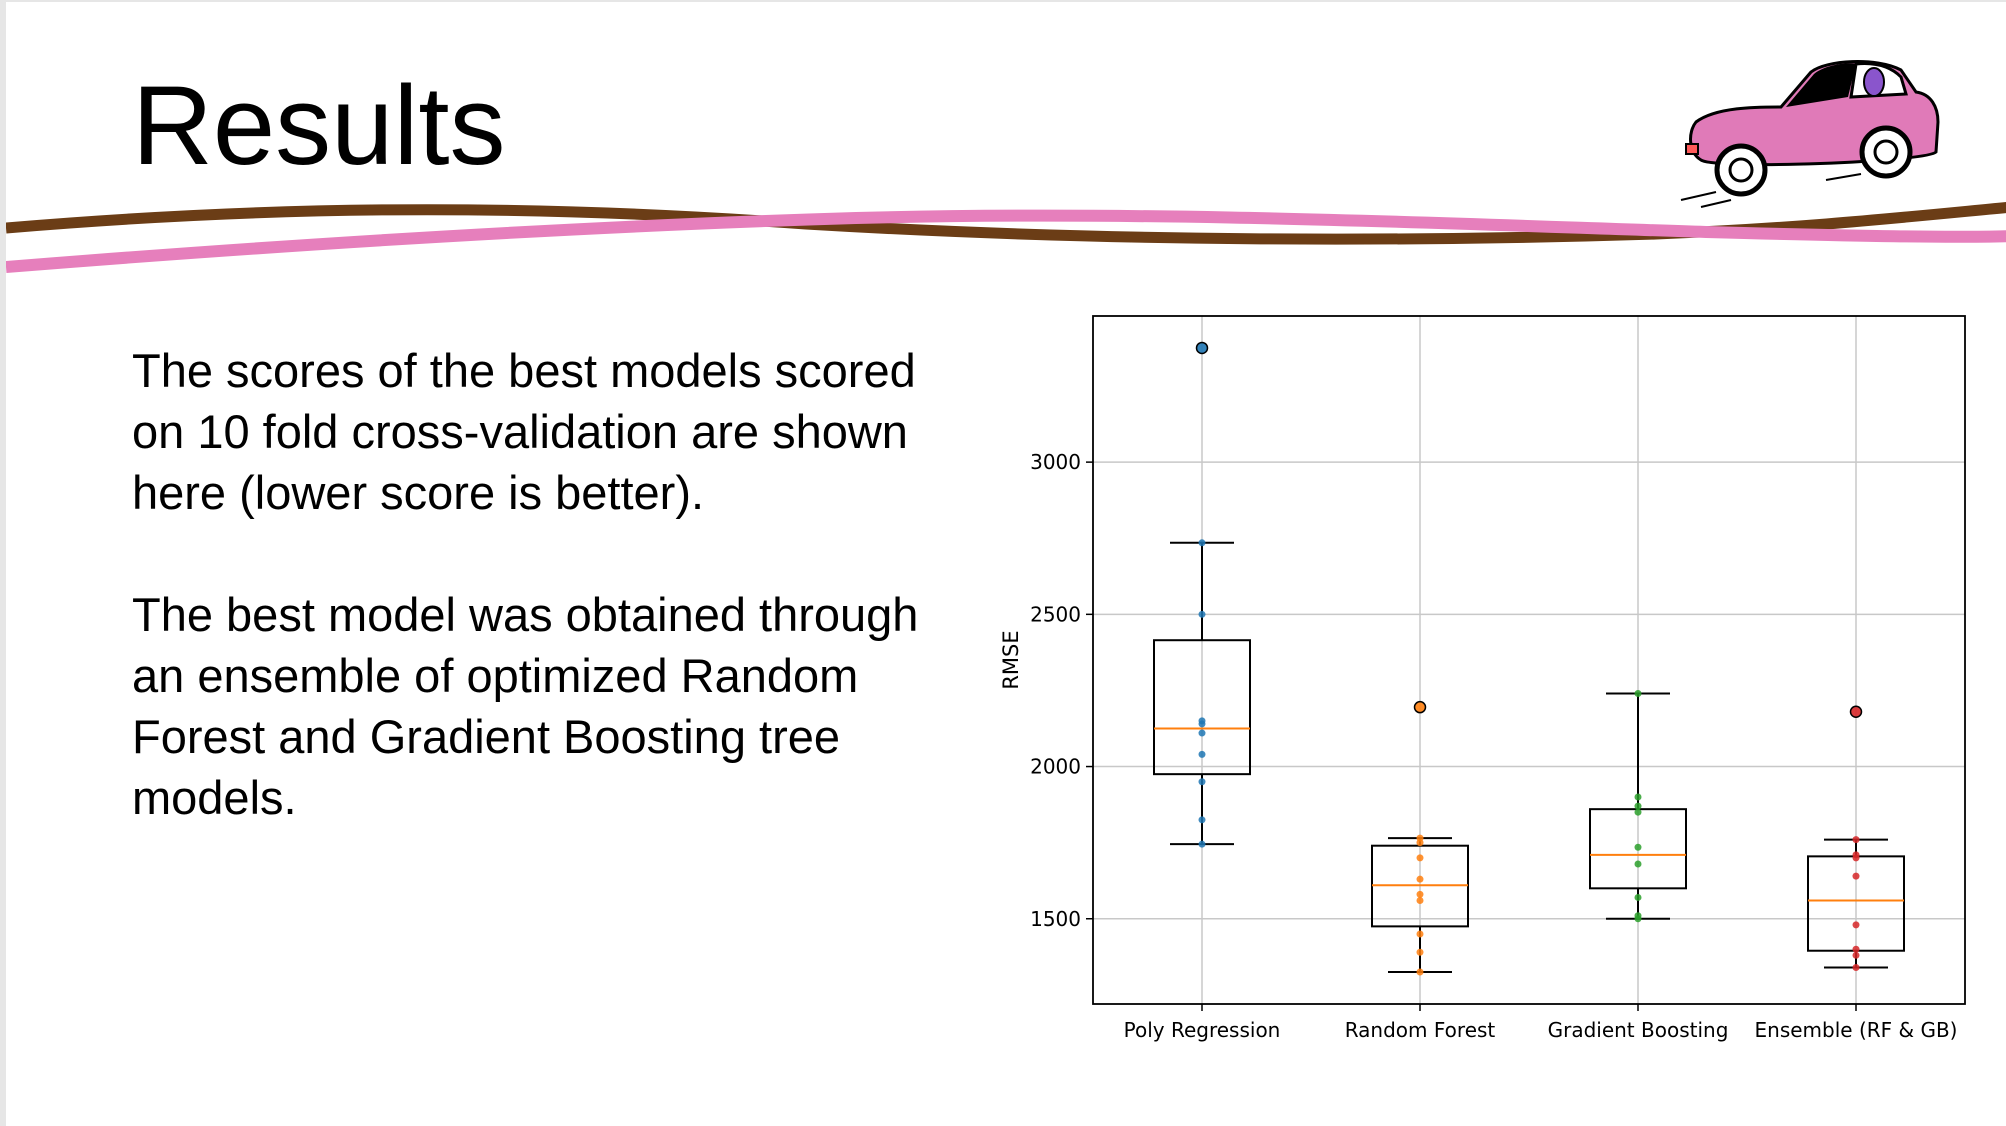 This screenshot has width=2006, height=1126. I want to click on x-tick-label: Poly Regression, so click(1202, 1030).